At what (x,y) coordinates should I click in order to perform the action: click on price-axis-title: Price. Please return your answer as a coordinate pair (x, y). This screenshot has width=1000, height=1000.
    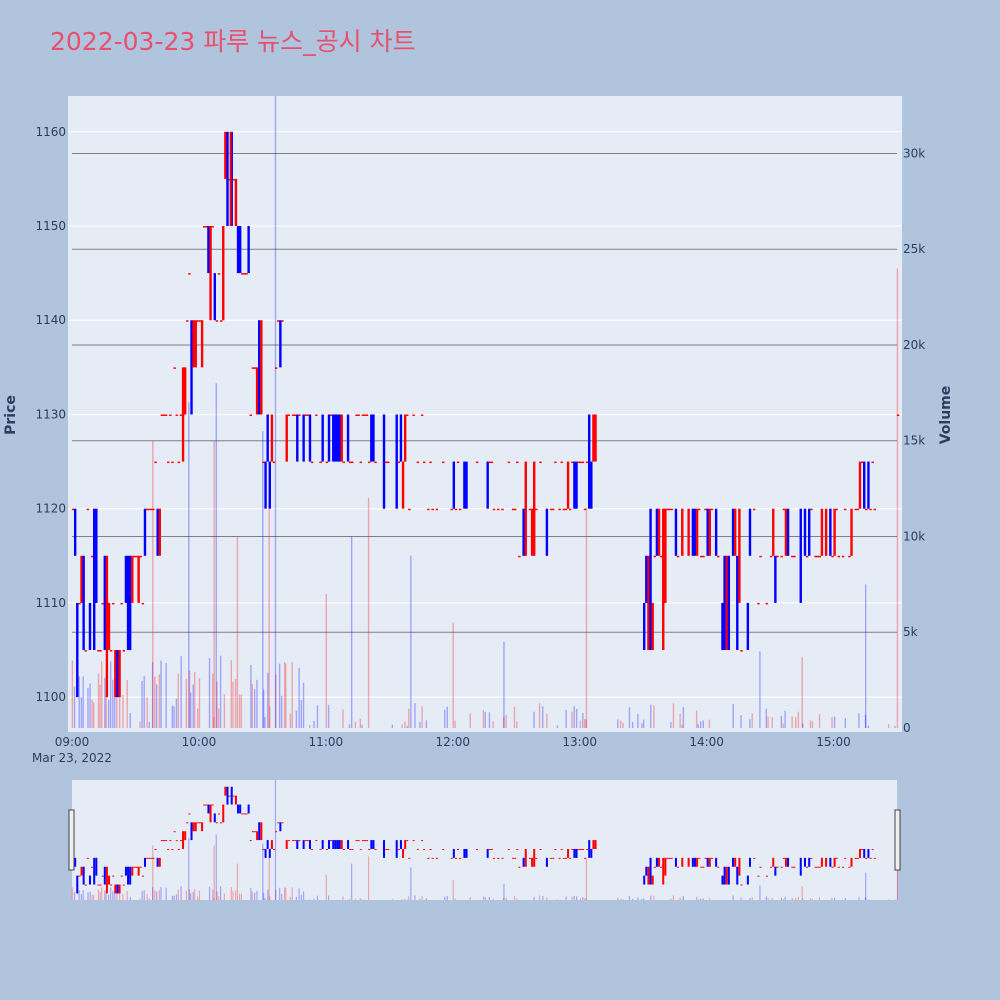
    Looking at the image, I should click on (11, 415).